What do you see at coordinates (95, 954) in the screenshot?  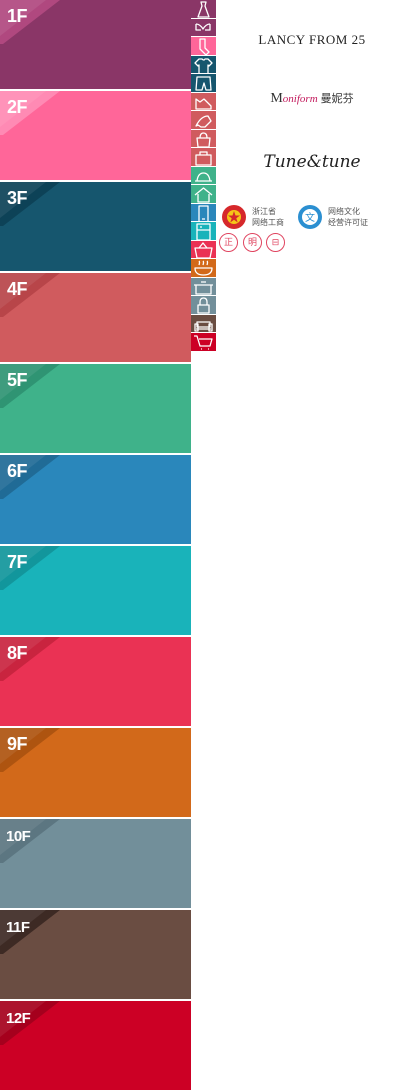 I see `floor-block: 11F` at bounding box center [95, 954].